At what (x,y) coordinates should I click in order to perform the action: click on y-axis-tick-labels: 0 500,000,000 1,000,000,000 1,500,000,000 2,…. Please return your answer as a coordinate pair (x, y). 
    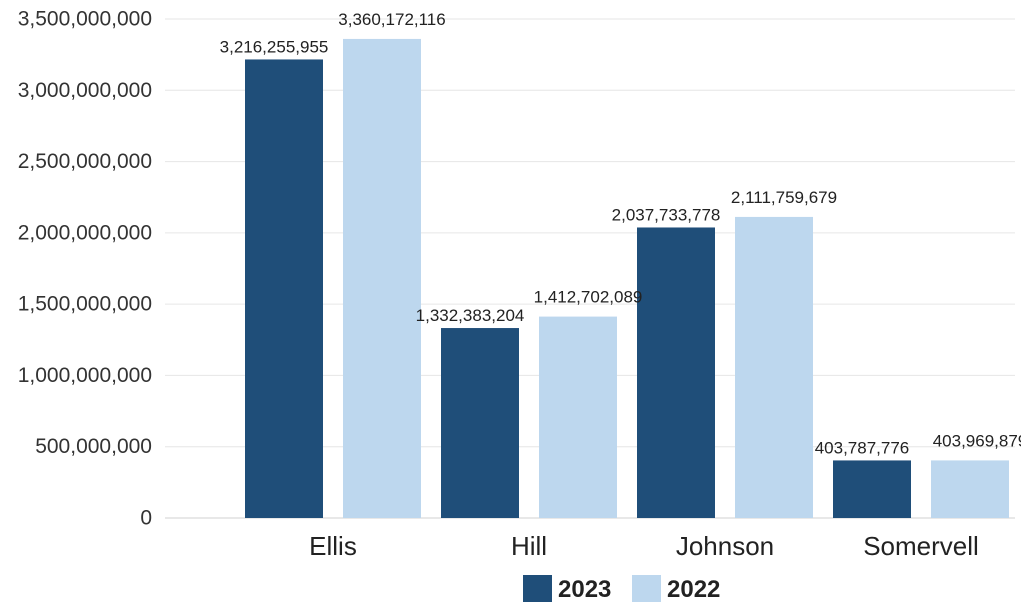
    Looking at the image, I should click on (85, 269).